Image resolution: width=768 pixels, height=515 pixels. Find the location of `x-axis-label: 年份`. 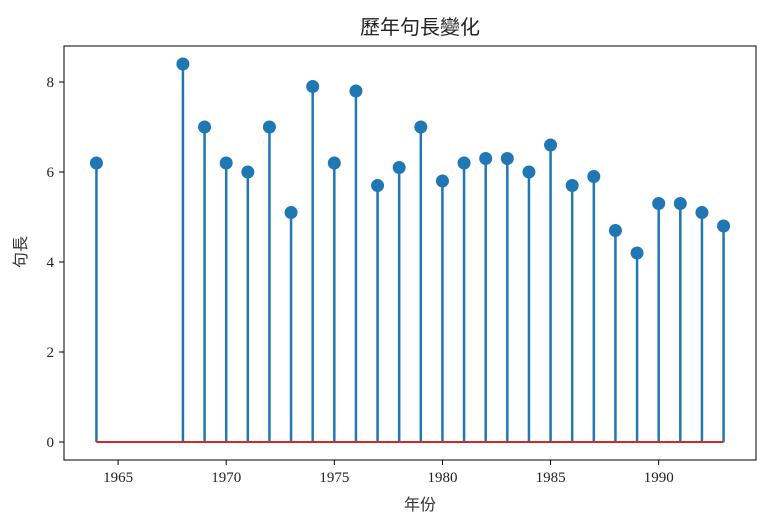

x-axis-label: 年份 is located at coordinates (420, 504).